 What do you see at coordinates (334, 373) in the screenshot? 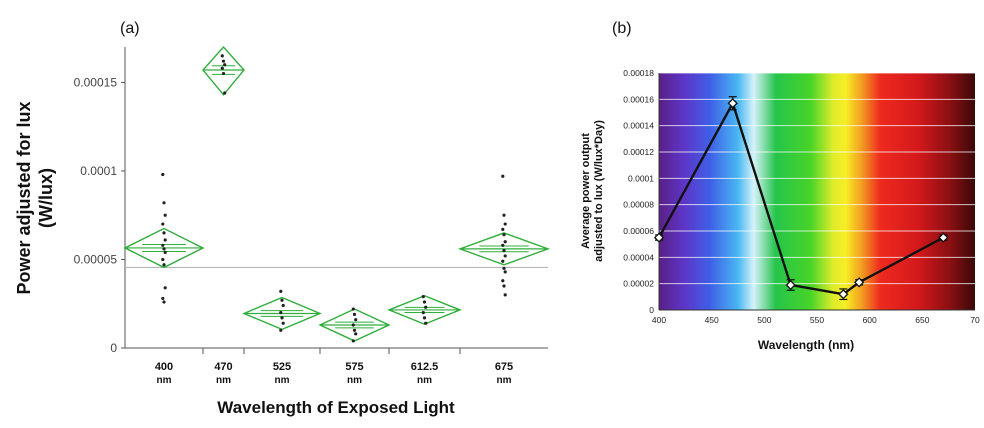
I see `chart-a-x-tick-labels: 400 nm 470 nm 525 nm 575 nm 612.5 nm 675 nm` at bounding box center [334, 373].